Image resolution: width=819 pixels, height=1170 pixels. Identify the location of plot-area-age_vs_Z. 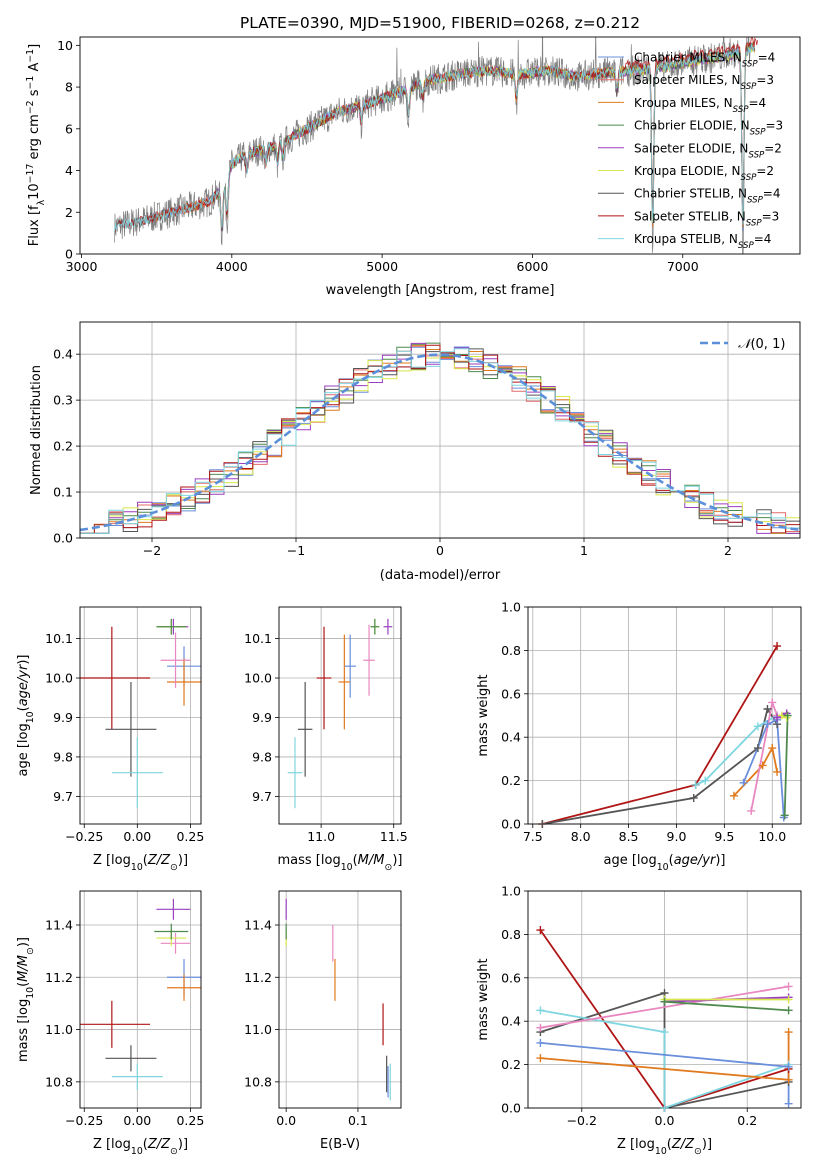
(140, 713).